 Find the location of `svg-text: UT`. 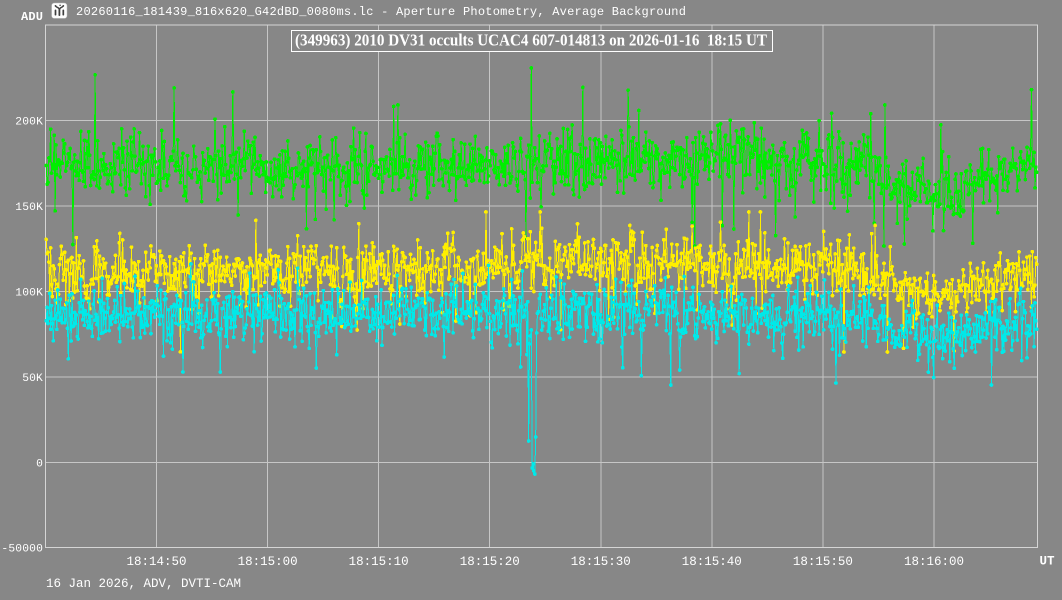

svg-text: UT is located at coordinates (1047, 562).